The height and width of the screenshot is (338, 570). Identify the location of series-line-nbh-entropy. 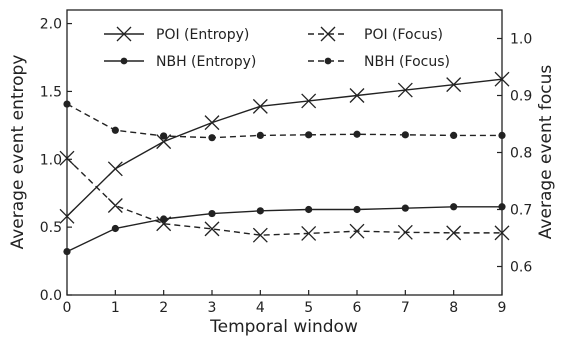
(284, 229).